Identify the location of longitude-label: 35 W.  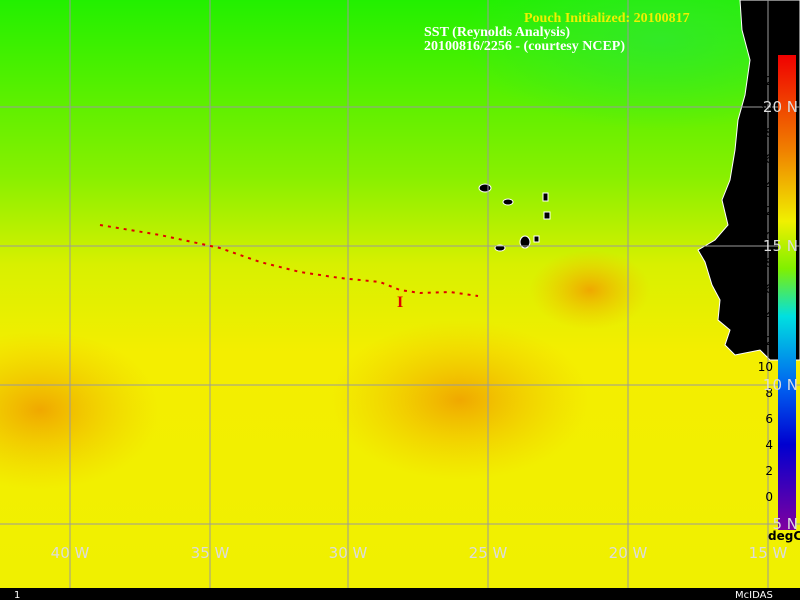
(210, 553).